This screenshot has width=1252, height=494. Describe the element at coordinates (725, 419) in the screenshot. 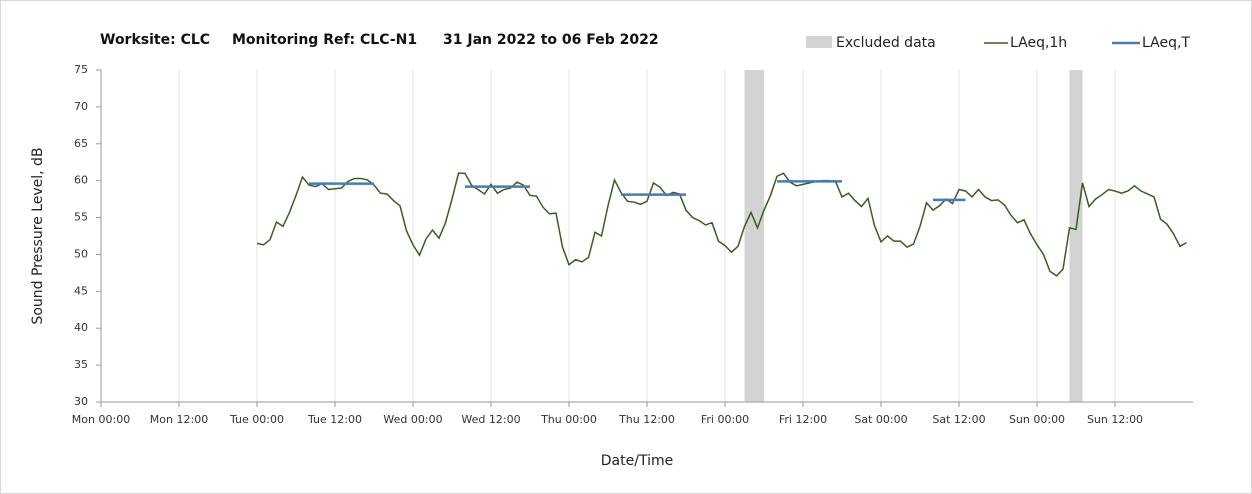

I see `x-tick-label: Fri 00:00` at that location.